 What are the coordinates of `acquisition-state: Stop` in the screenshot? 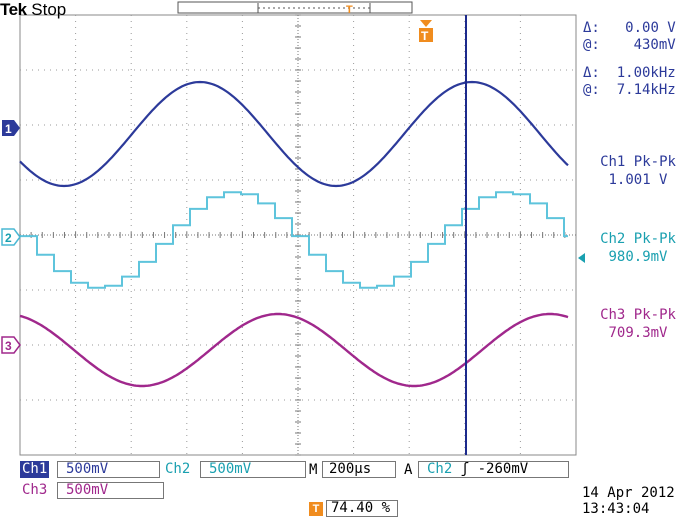 It's located at (49, 9).